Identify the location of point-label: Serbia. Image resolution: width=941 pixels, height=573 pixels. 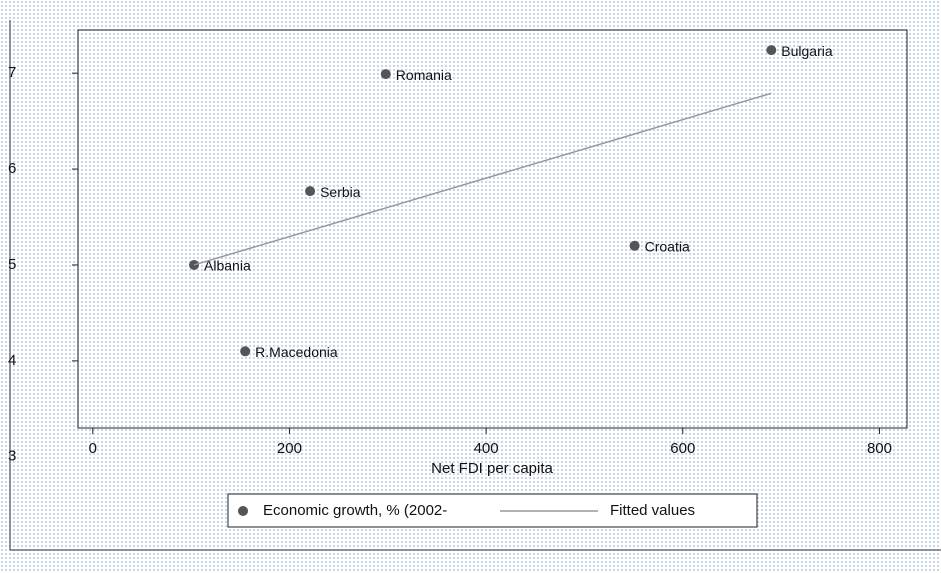
(340, 192).